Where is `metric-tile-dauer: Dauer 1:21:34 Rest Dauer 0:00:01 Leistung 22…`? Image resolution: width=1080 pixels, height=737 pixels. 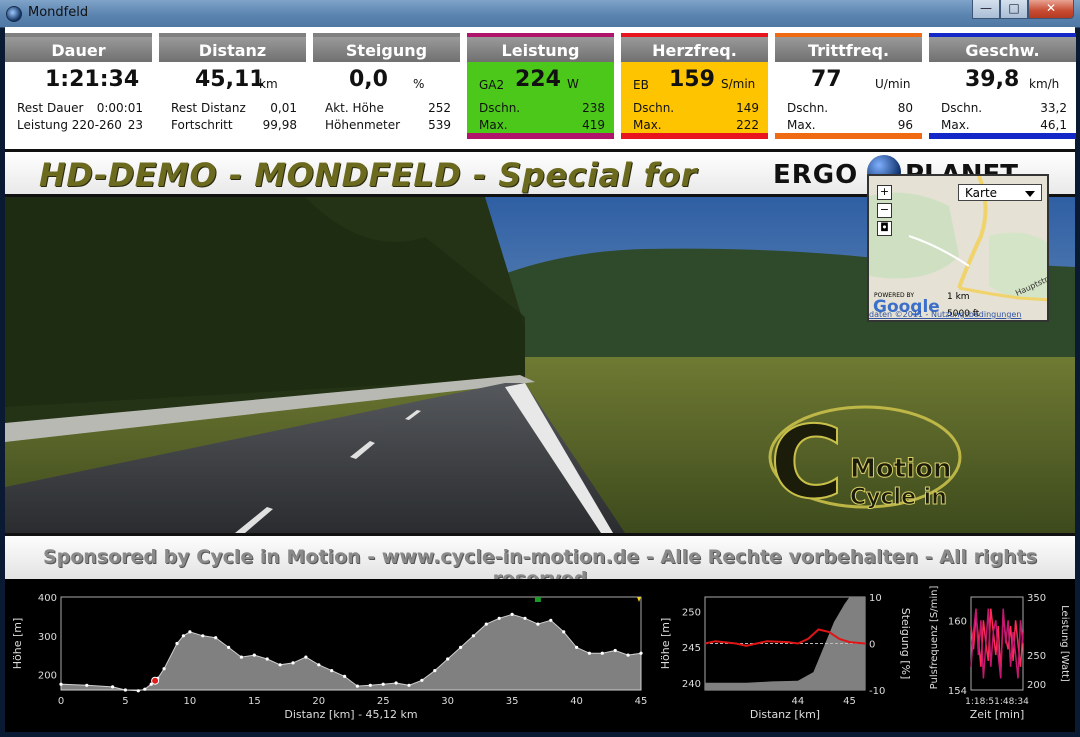 metric-tile-dauer: Dauer 1:21:34 Rest Dauer 0:00:01 Leistung 22… is located at coordinates (78, 86).